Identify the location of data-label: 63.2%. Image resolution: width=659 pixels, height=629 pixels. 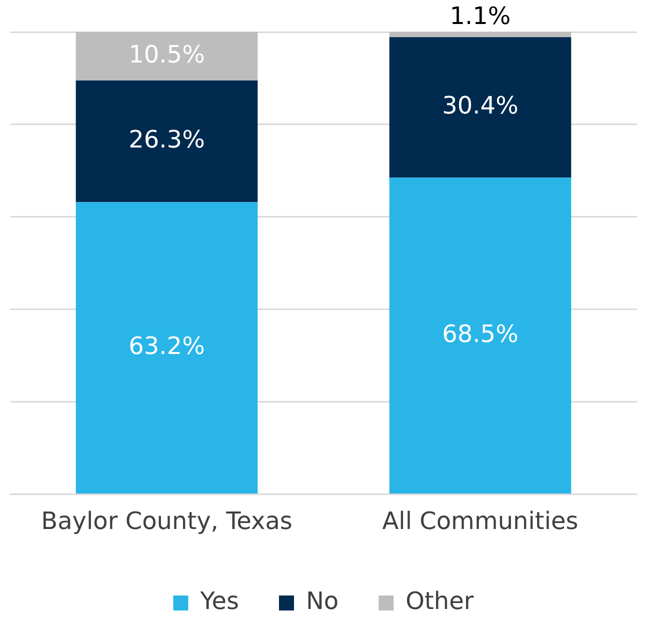
(166, 346).